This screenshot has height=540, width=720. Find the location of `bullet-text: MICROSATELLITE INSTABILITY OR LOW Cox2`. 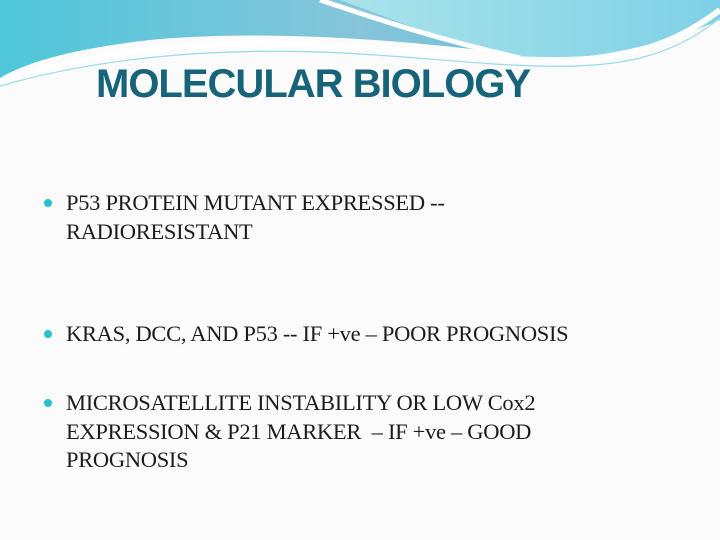

bullet-text: MICROSATELLITE INSTABILITY OR LOW Cox2 is located at coordinates (301, 402).